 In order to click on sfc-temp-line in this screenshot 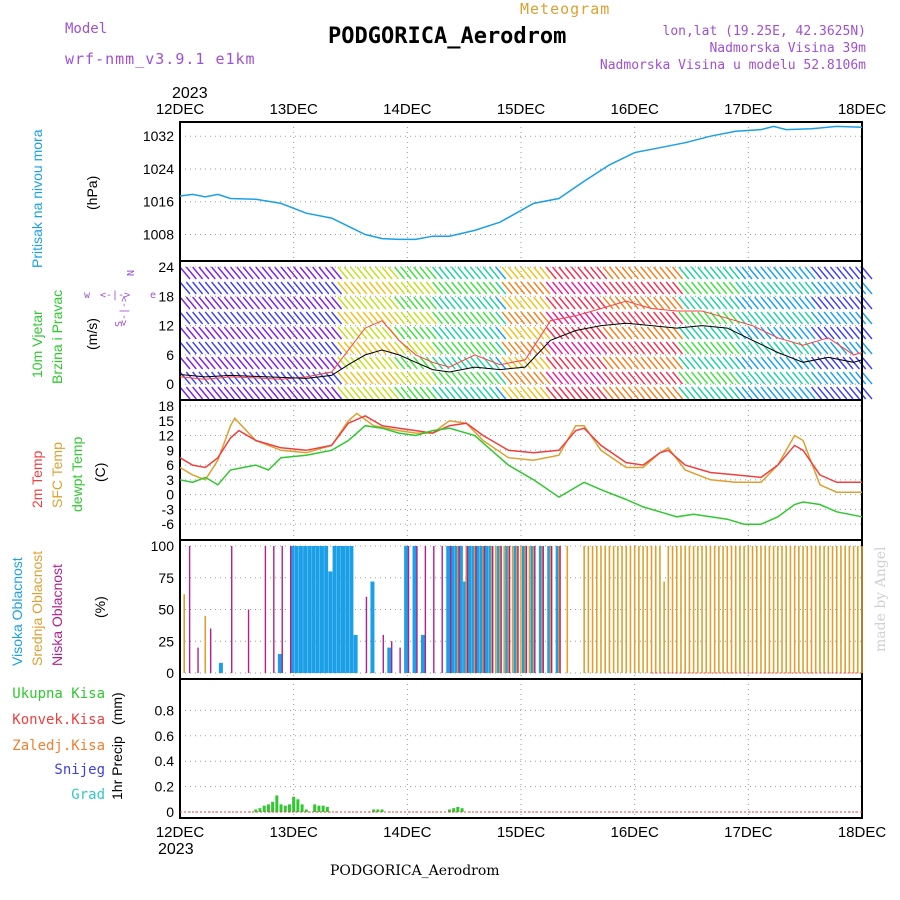, I will do `click(520, 452)`.